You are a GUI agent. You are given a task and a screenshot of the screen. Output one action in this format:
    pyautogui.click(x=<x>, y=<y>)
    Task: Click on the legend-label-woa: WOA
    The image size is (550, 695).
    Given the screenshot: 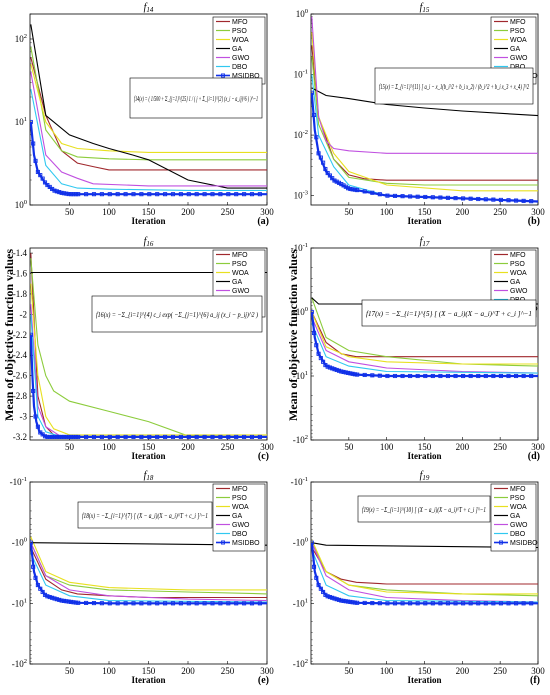 What is the action you would take?
    pyautogui.click(x=518, y=40)
    